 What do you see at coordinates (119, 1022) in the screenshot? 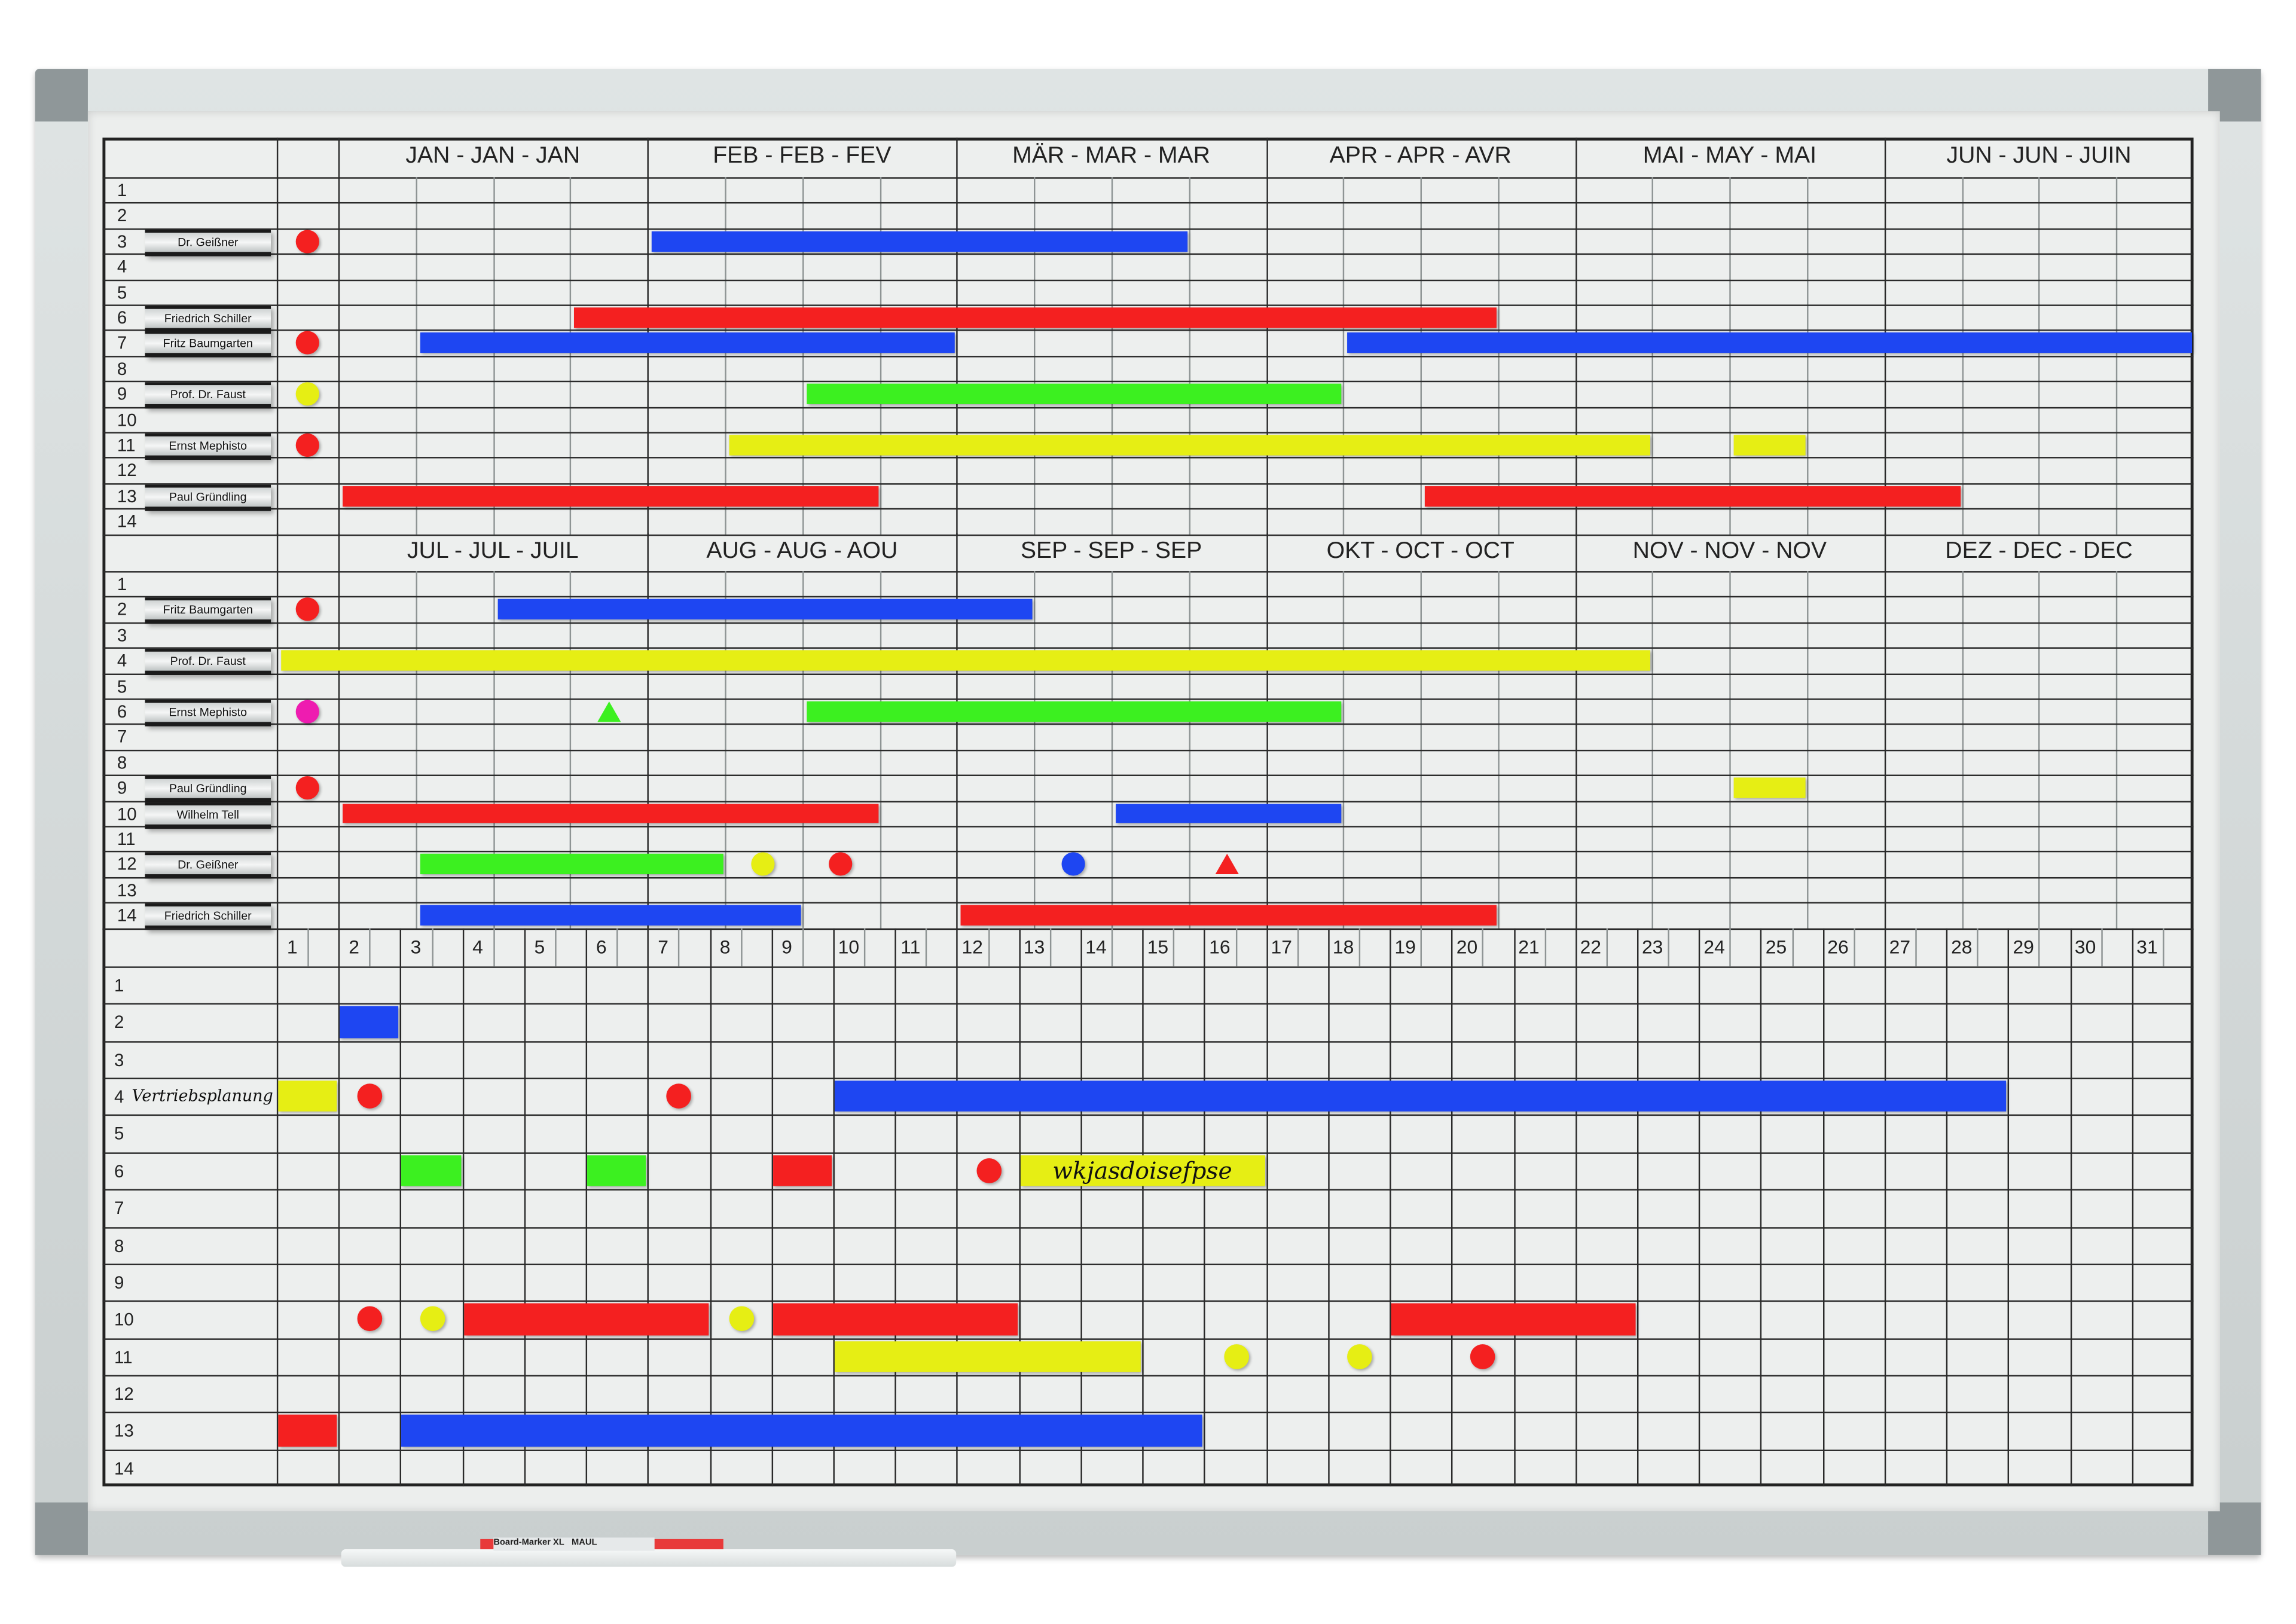
I see `daily-row-number: 2` at bounding box center [119, 1022].